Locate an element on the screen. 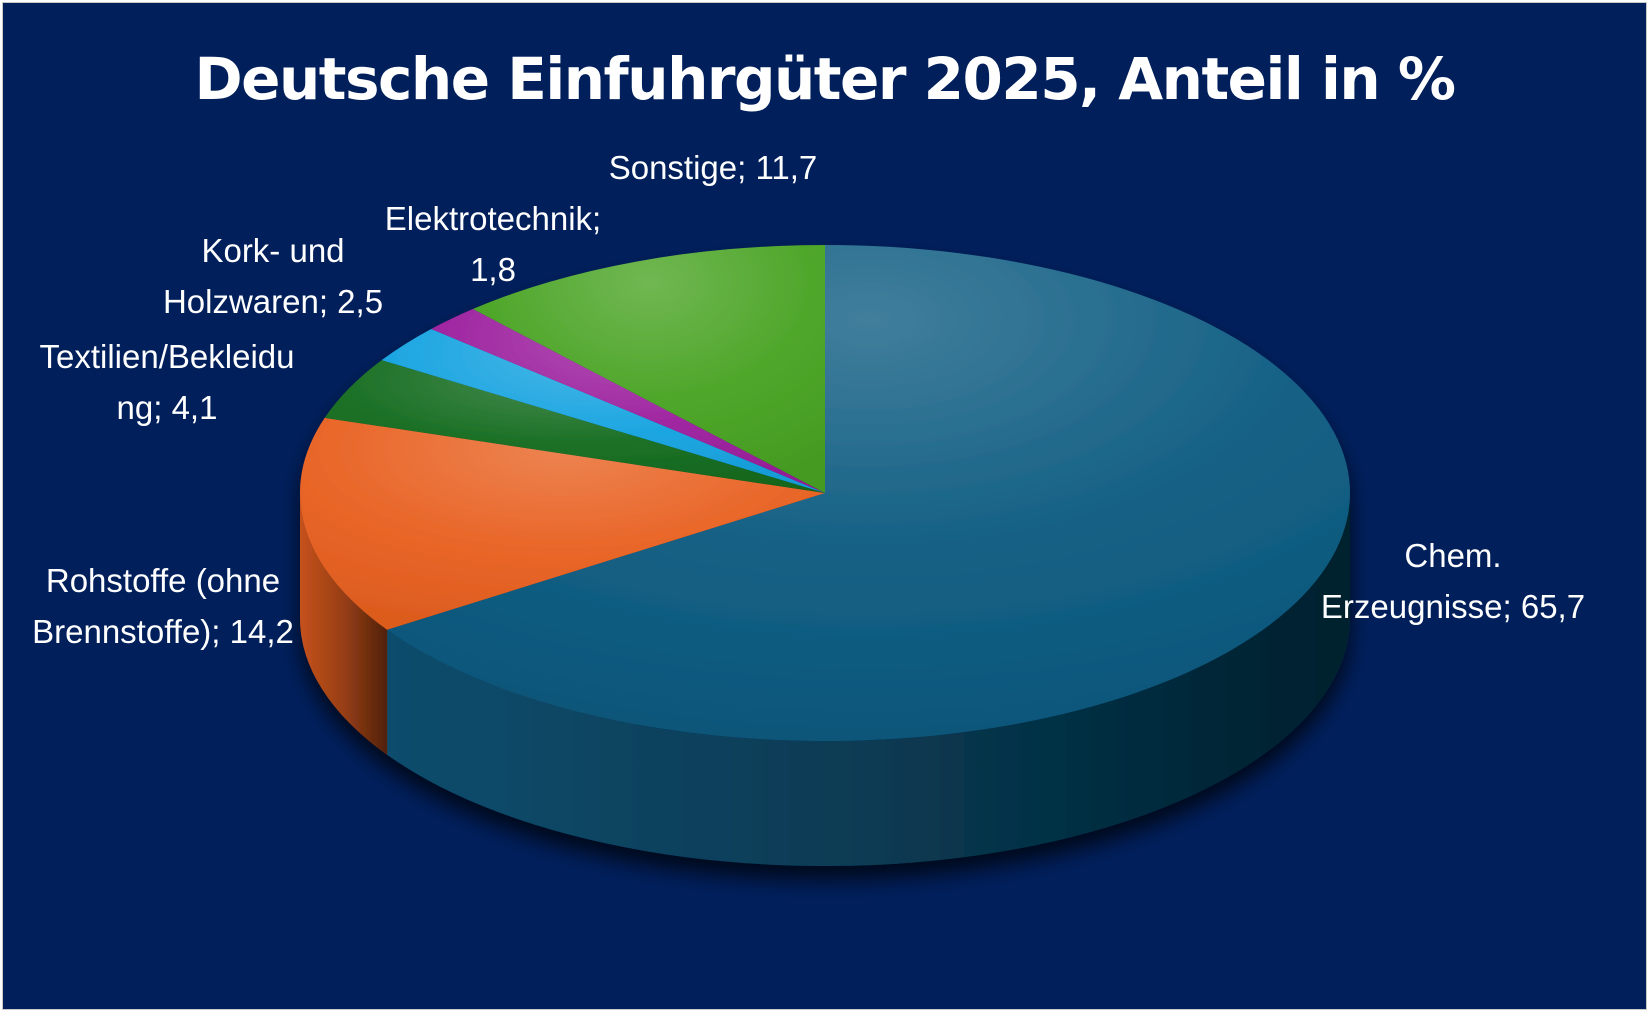 The height and width of the screenshot is (1014, 1651). pie-label-line: Chem. is located at coordinates (1453, 555).